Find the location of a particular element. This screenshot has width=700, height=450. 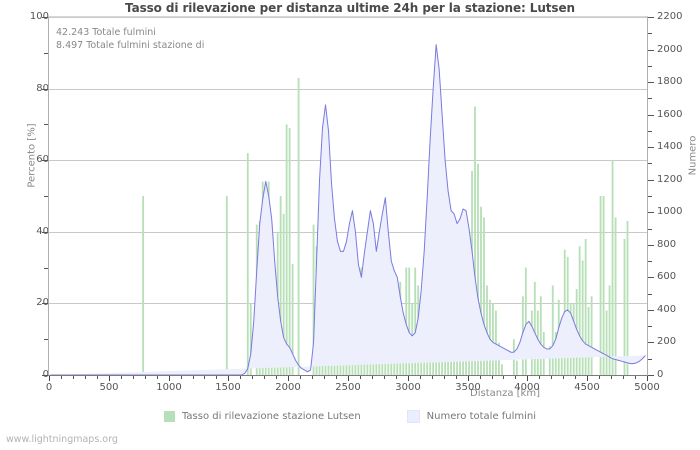

y2-tick-label: 1200 is located at coordinates (670, 179).